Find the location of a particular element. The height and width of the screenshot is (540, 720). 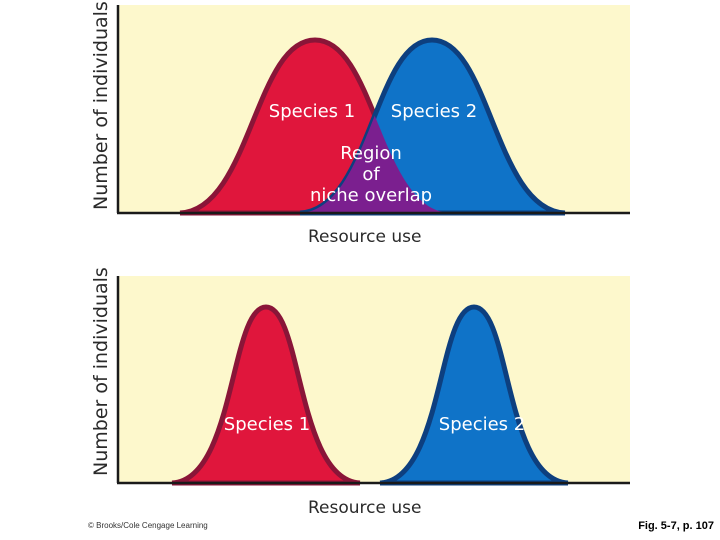

bottom-species1-label: Species 1 is located at coordinates (267, 424).